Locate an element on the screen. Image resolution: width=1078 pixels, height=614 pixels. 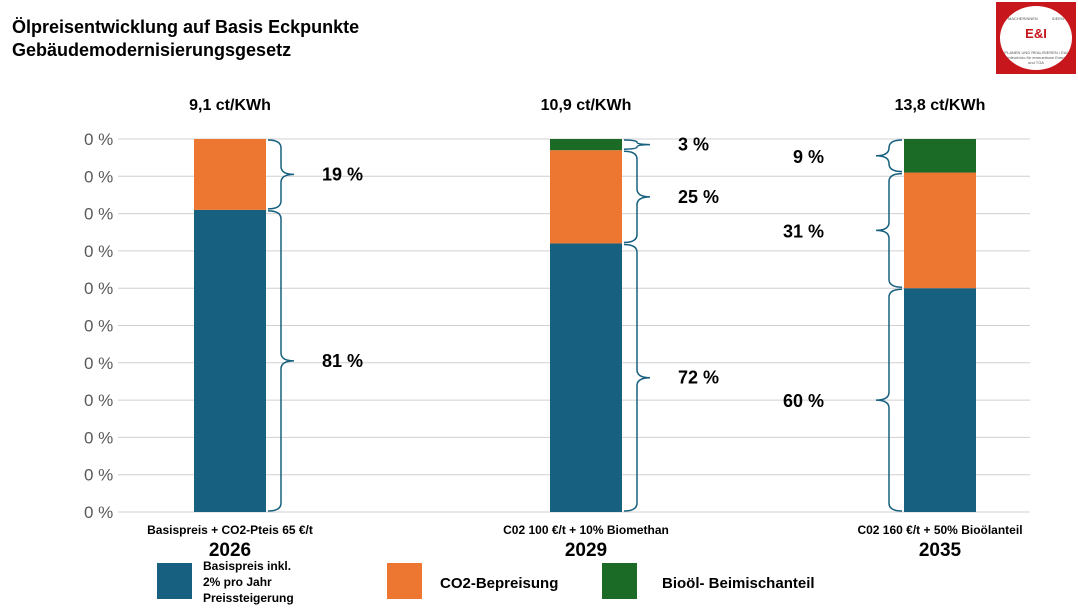
logo-text-mid: E&I is located at coordinates (1036, 33).